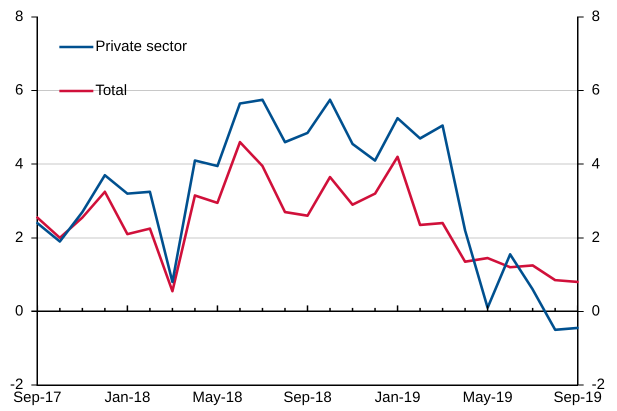 Image resolution: width=617 pixels, height=411 pixels. Describe the element at coordinates (596, 163) in the screenshot. I see `y2-tick-label: 4` at that location.